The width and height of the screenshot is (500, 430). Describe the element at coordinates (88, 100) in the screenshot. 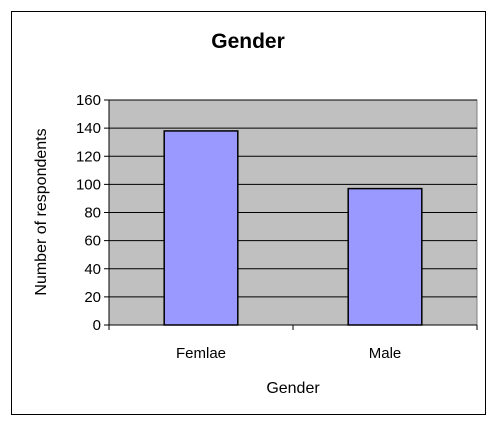

I see `y-tick-label: 160` at that location.